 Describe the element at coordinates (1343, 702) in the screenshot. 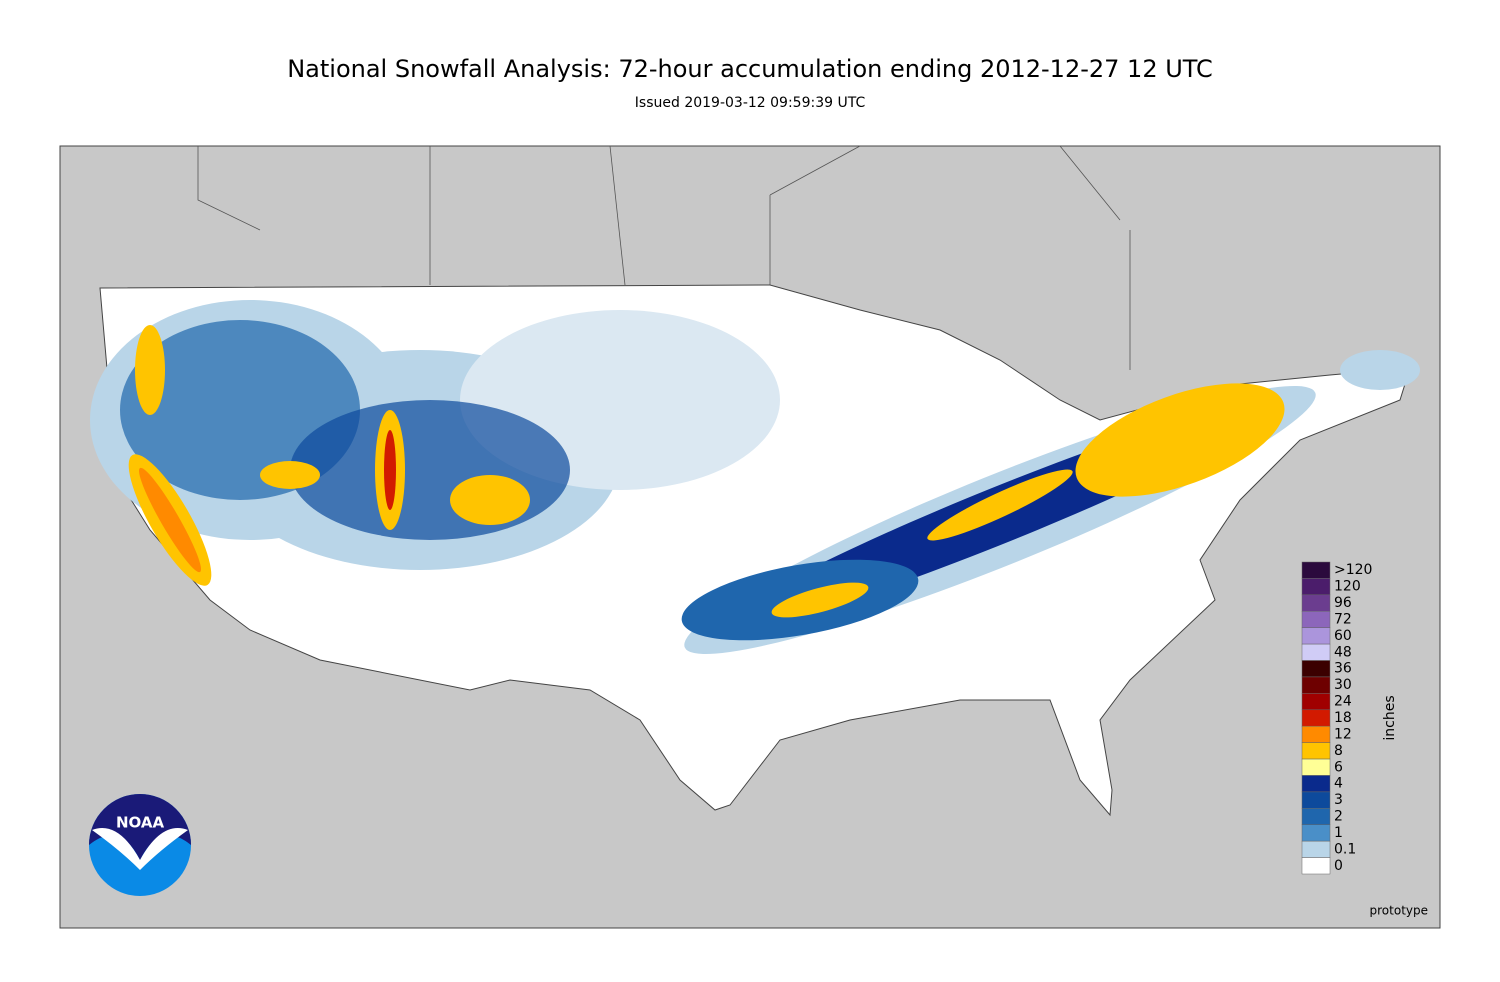

I see `legend-label: 24` at that location.